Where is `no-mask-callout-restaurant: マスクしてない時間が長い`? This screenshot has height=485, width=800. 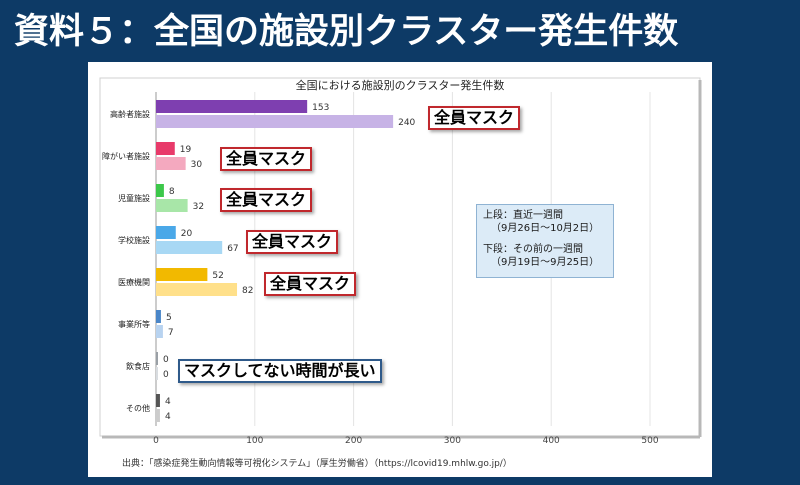
no-mask-callout-restaurant: マスクしてない時間が長い is located at coordinates (280, 371).